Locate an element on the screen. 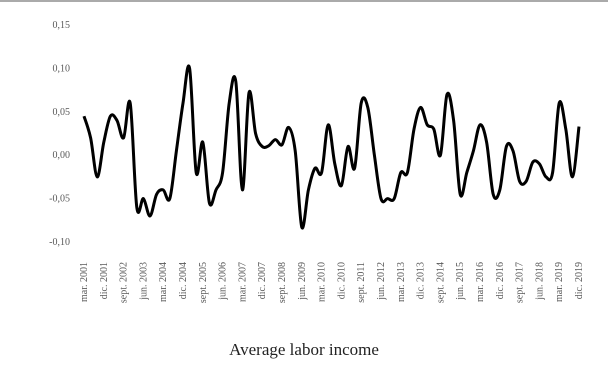 This screenshot has width=608, height=372. x-tick-label: mar. 2004 is located at coordinates (163, 282).